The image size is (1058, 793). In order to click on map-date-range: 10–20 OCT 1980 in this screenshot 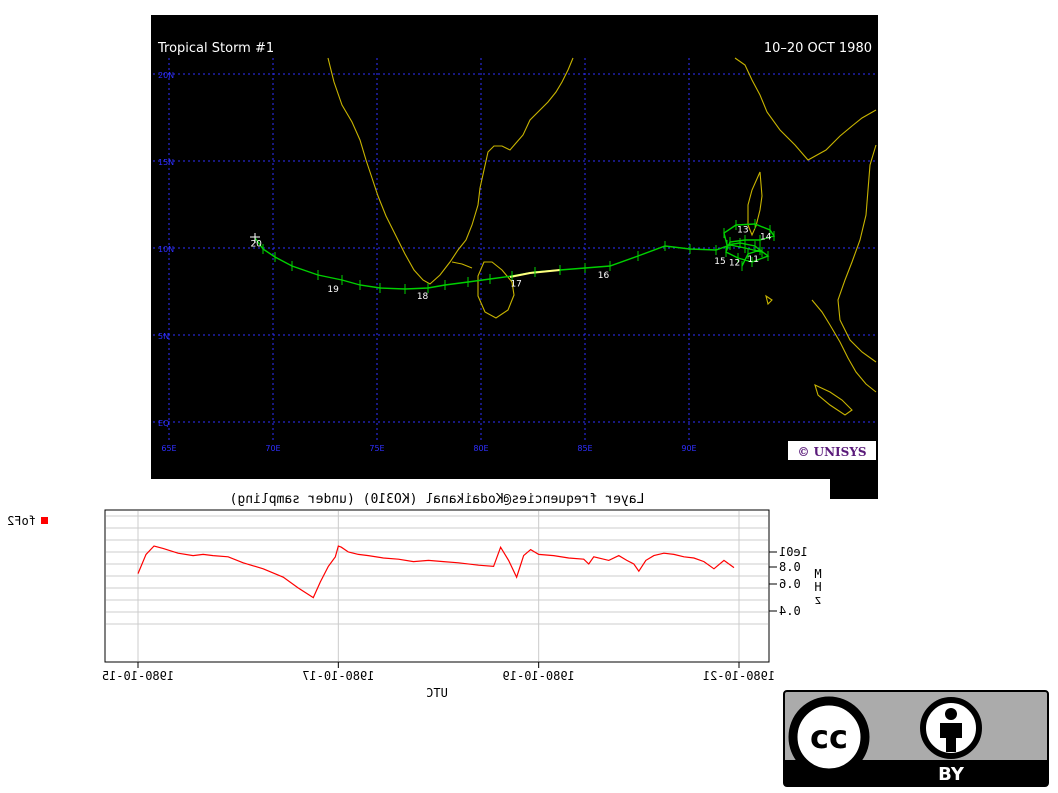, I will do `click(818, 48)`.